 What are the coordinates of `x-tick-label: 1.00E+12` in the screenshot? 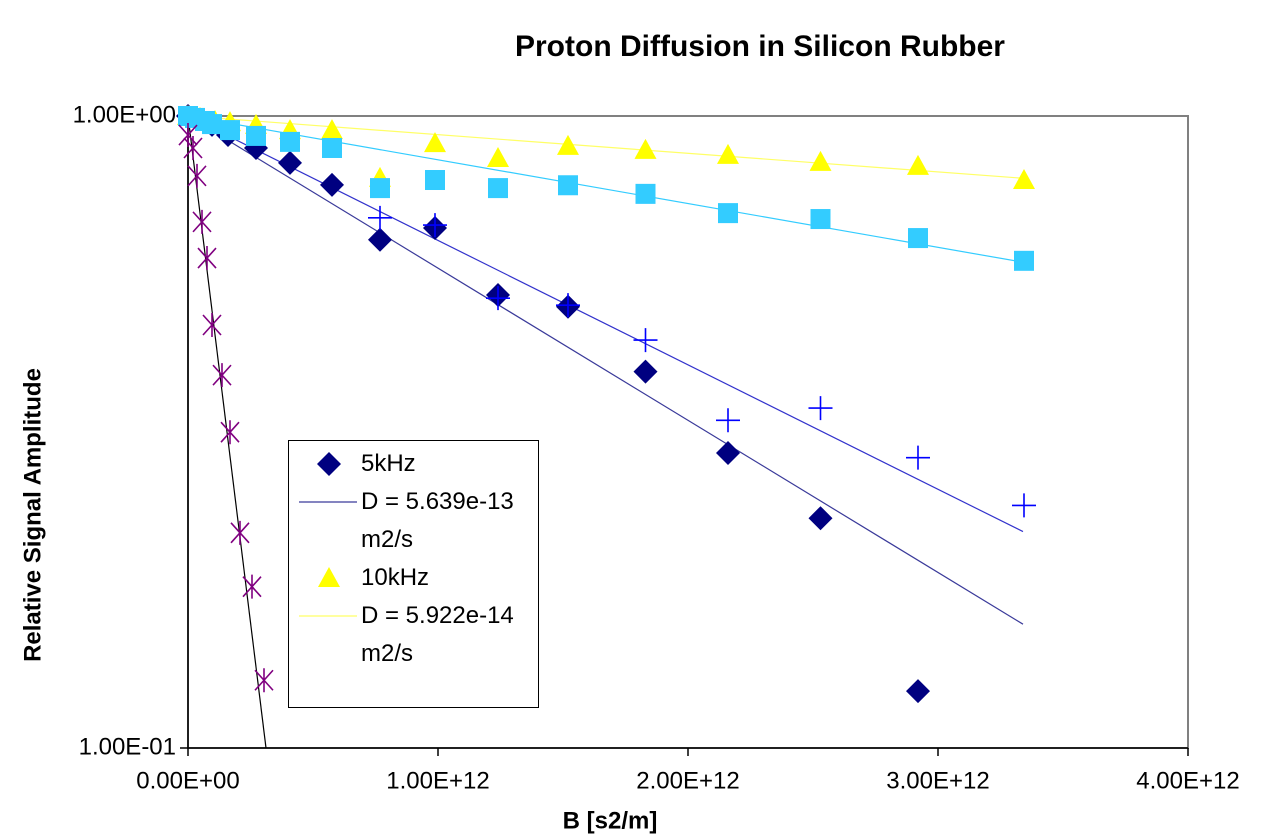 It's located at (437, 780).